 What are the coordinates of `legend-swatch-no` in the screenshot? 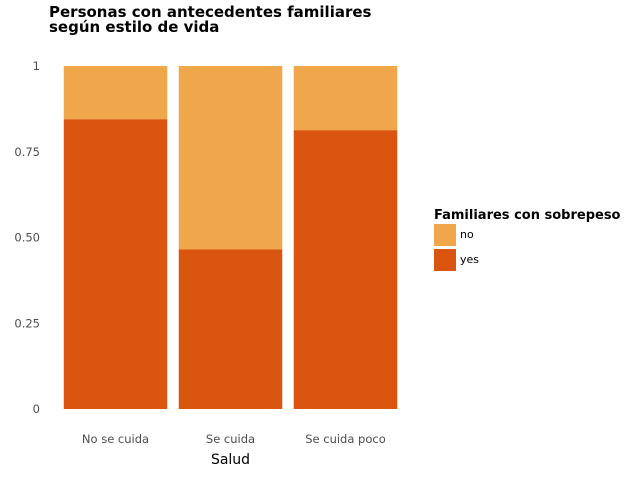 It's located at (445, 235).